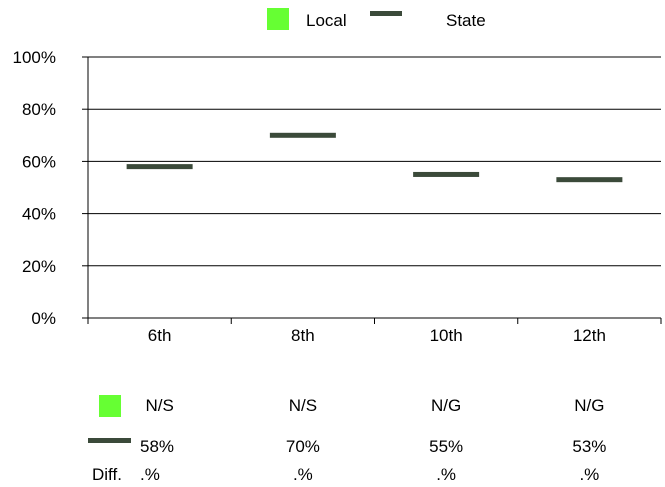  Describe the element at coordinates (278, 19) in the screenshot. I see `legend-local-swatch` at that location.